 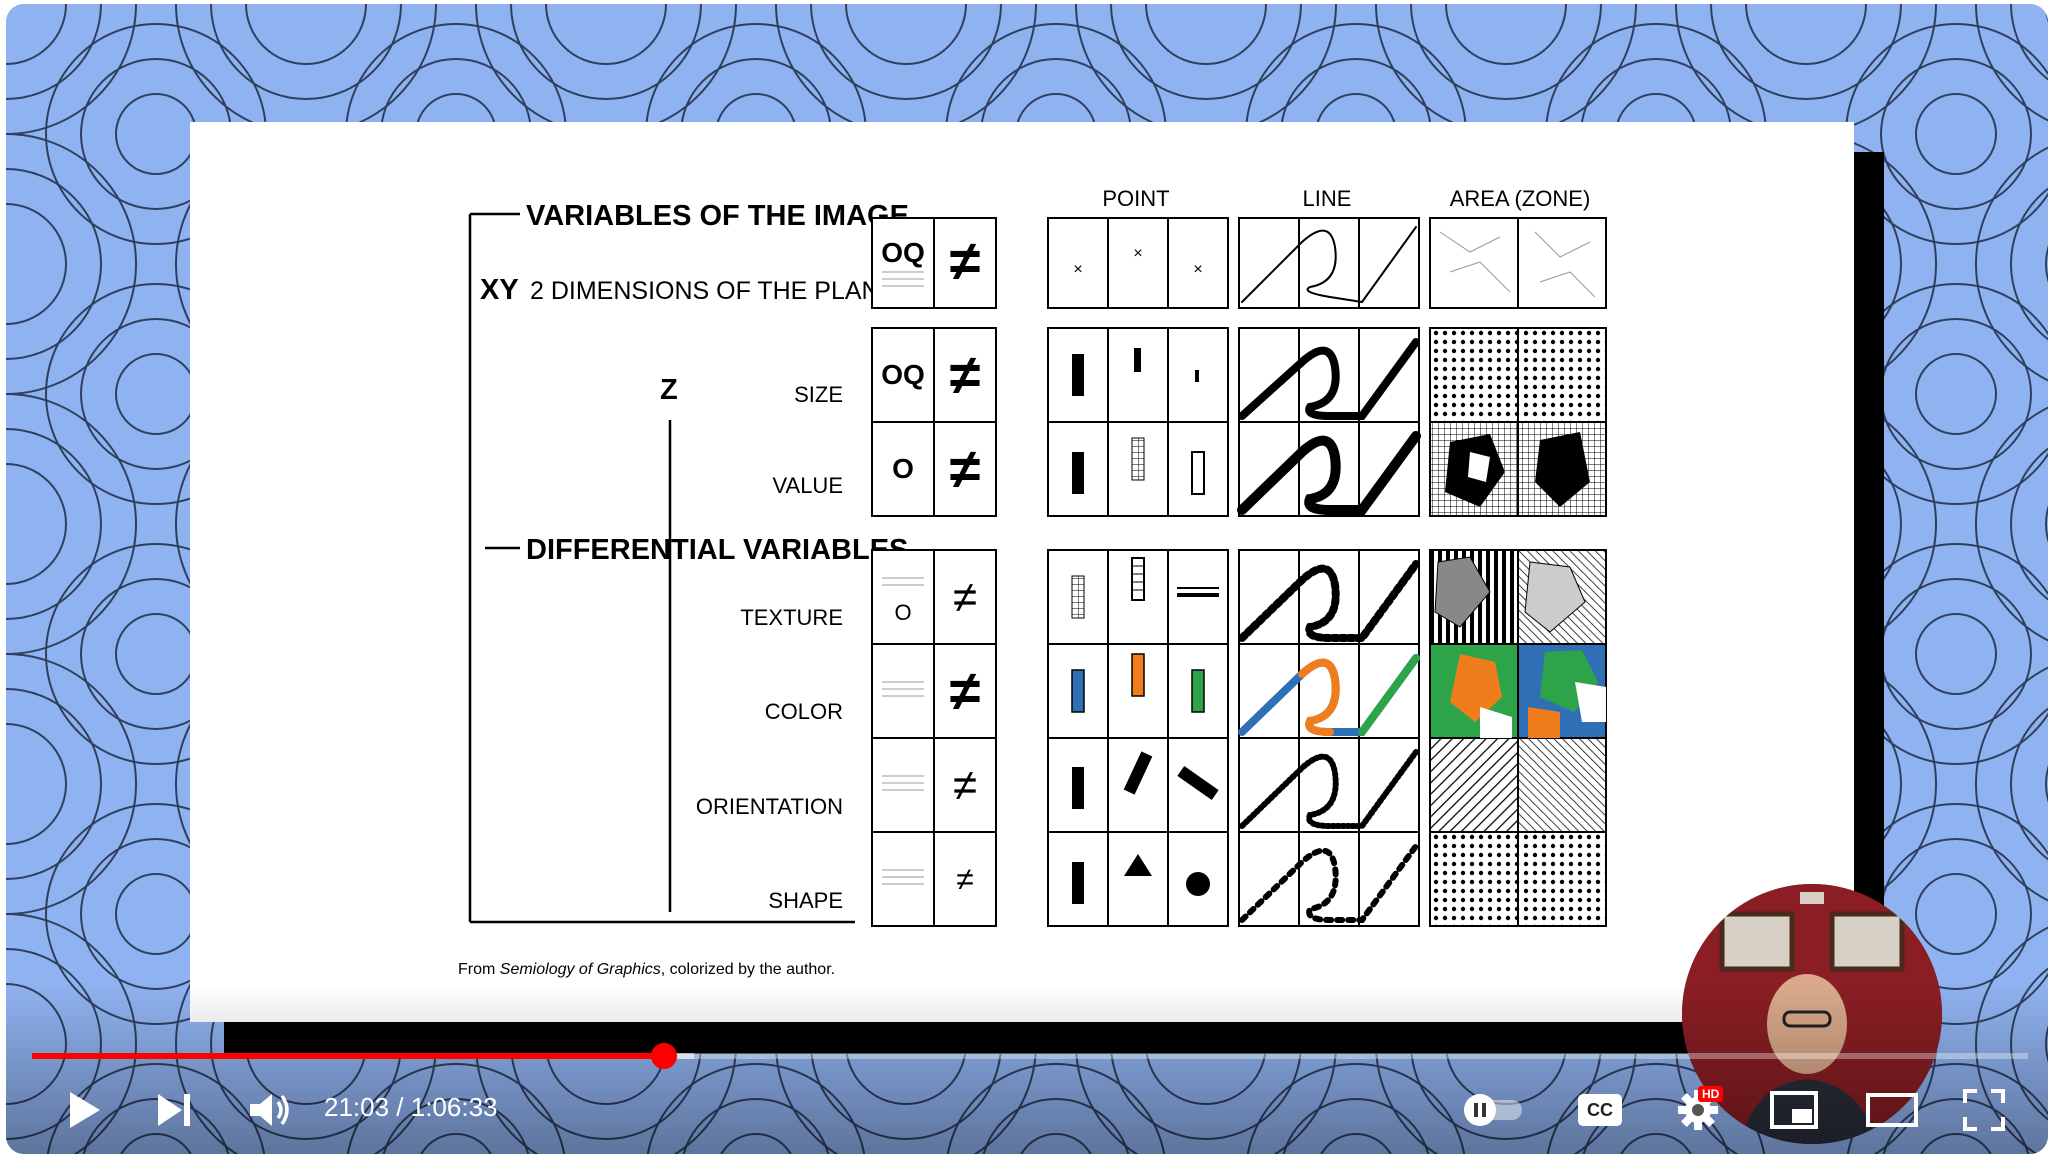 What do you see at coordinates (965, 374) in the screenshot?
I see `neq-size: ≠` at bounding box center [965, 374].